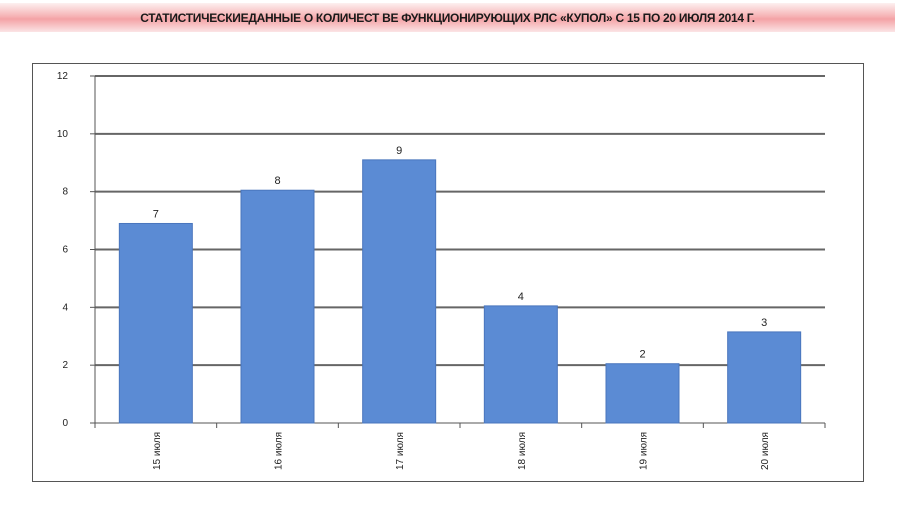 The height and width of the screenshot is (505, 897). I want to click on x-tick-label: 18 июля, so click(522, 451).